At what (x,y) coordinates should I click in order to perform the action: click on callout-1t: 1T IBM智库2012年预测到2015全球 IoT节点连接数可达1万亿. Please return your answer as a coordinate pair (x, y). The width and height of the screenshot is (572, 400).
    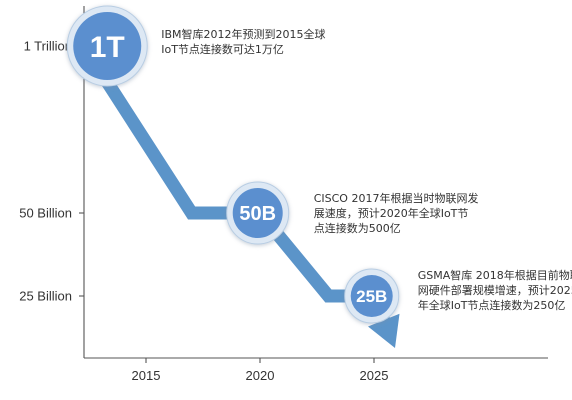
    Looking at the image, I should click on (196, 46).